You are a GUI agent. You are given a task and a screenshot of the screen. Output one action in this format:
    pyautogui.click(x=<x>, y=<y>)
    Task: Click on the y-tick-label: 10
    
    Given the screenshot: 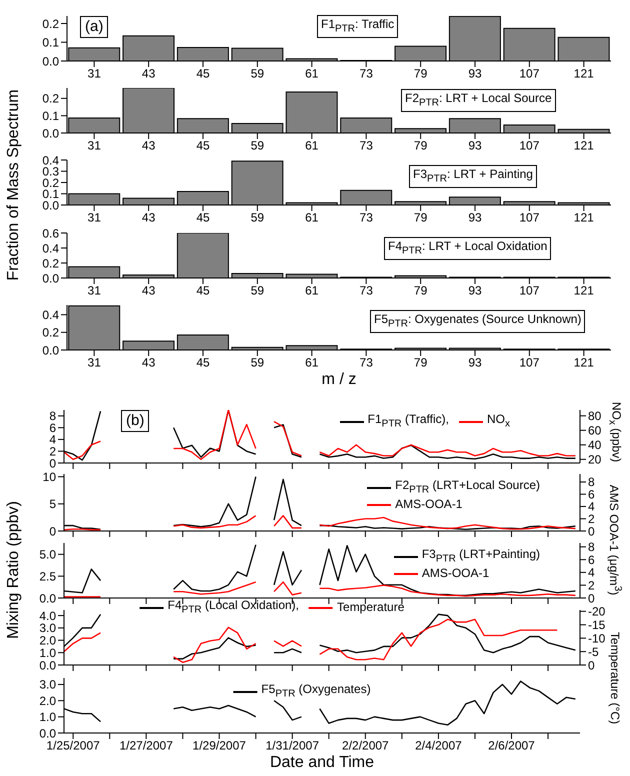 What is the action you would take?
    pyautogui.click(x=49, y=477)
    